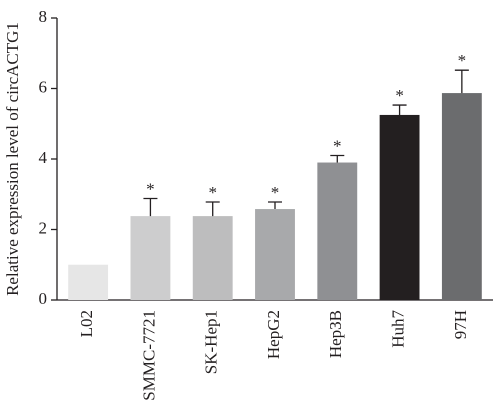 The height and width of the screenshot is (419, 500). Describe the element at coordinates (397, 329) in the screenshot. I see `x-tick-label: Huh7` at that location.